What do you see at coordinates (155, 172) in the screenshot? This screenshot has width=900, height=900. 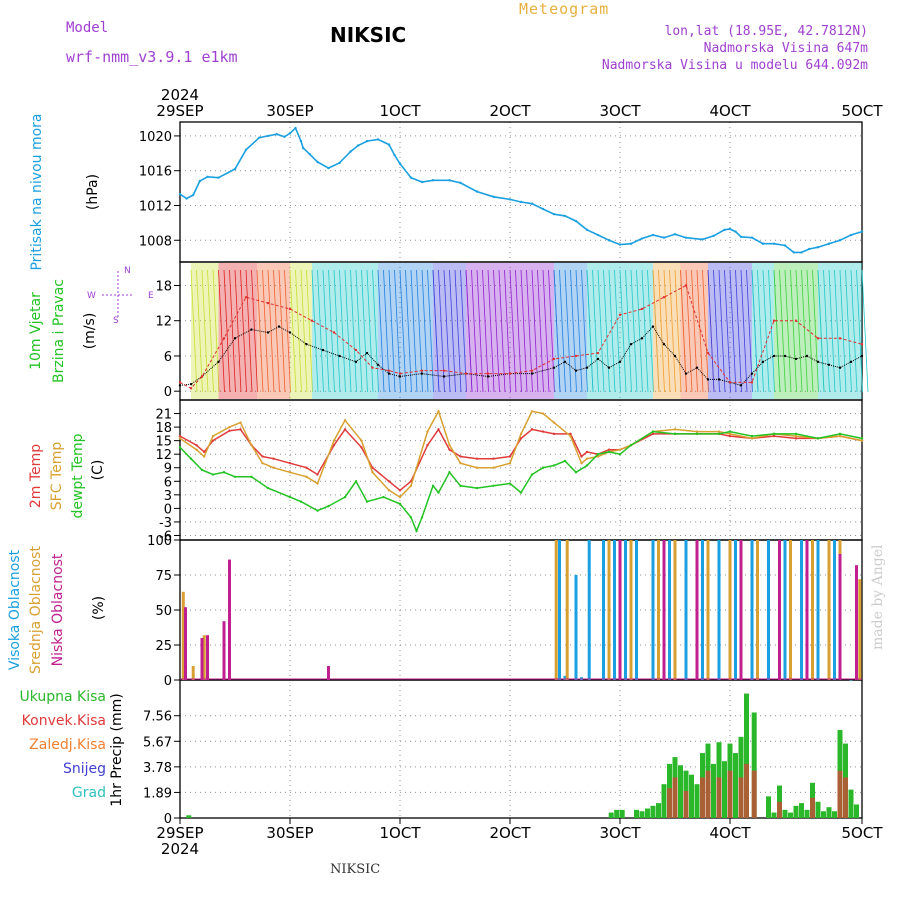 I see `y-tick-label: 1016` at bounding box center [155, 172].